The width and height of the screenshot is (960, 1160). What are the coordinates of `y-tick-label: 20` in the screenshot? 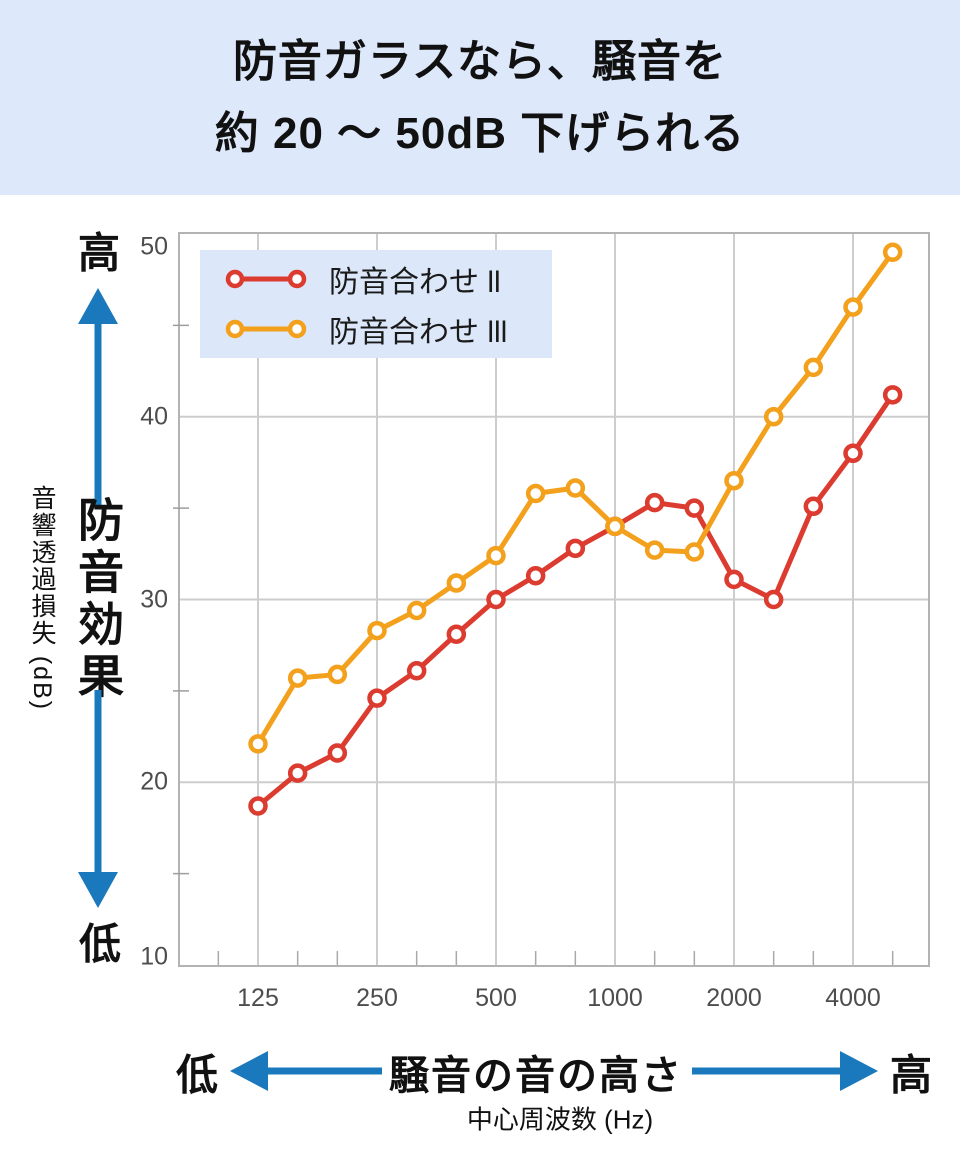 It's located at (154, 781).